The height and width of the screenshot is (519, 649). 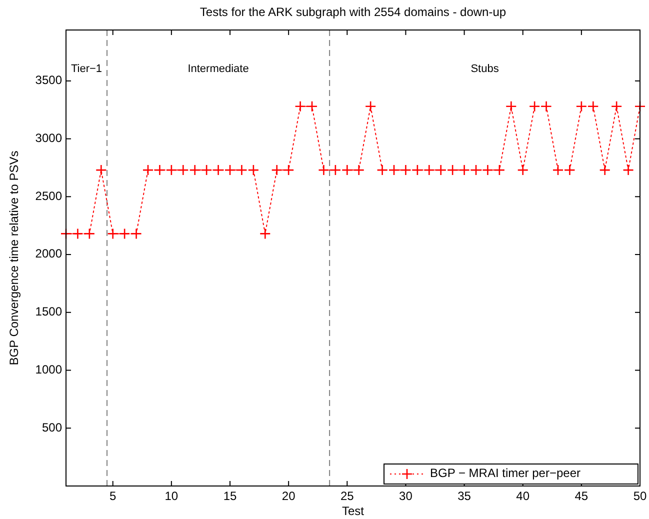 I want to click on x-tick-label: 25, so click(x=347, y=496).